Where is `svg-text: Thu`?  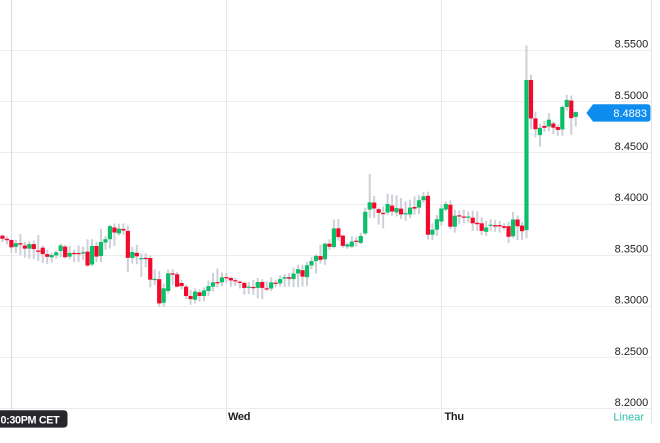 svg-text: Thu is located at coordinates (454, 417).